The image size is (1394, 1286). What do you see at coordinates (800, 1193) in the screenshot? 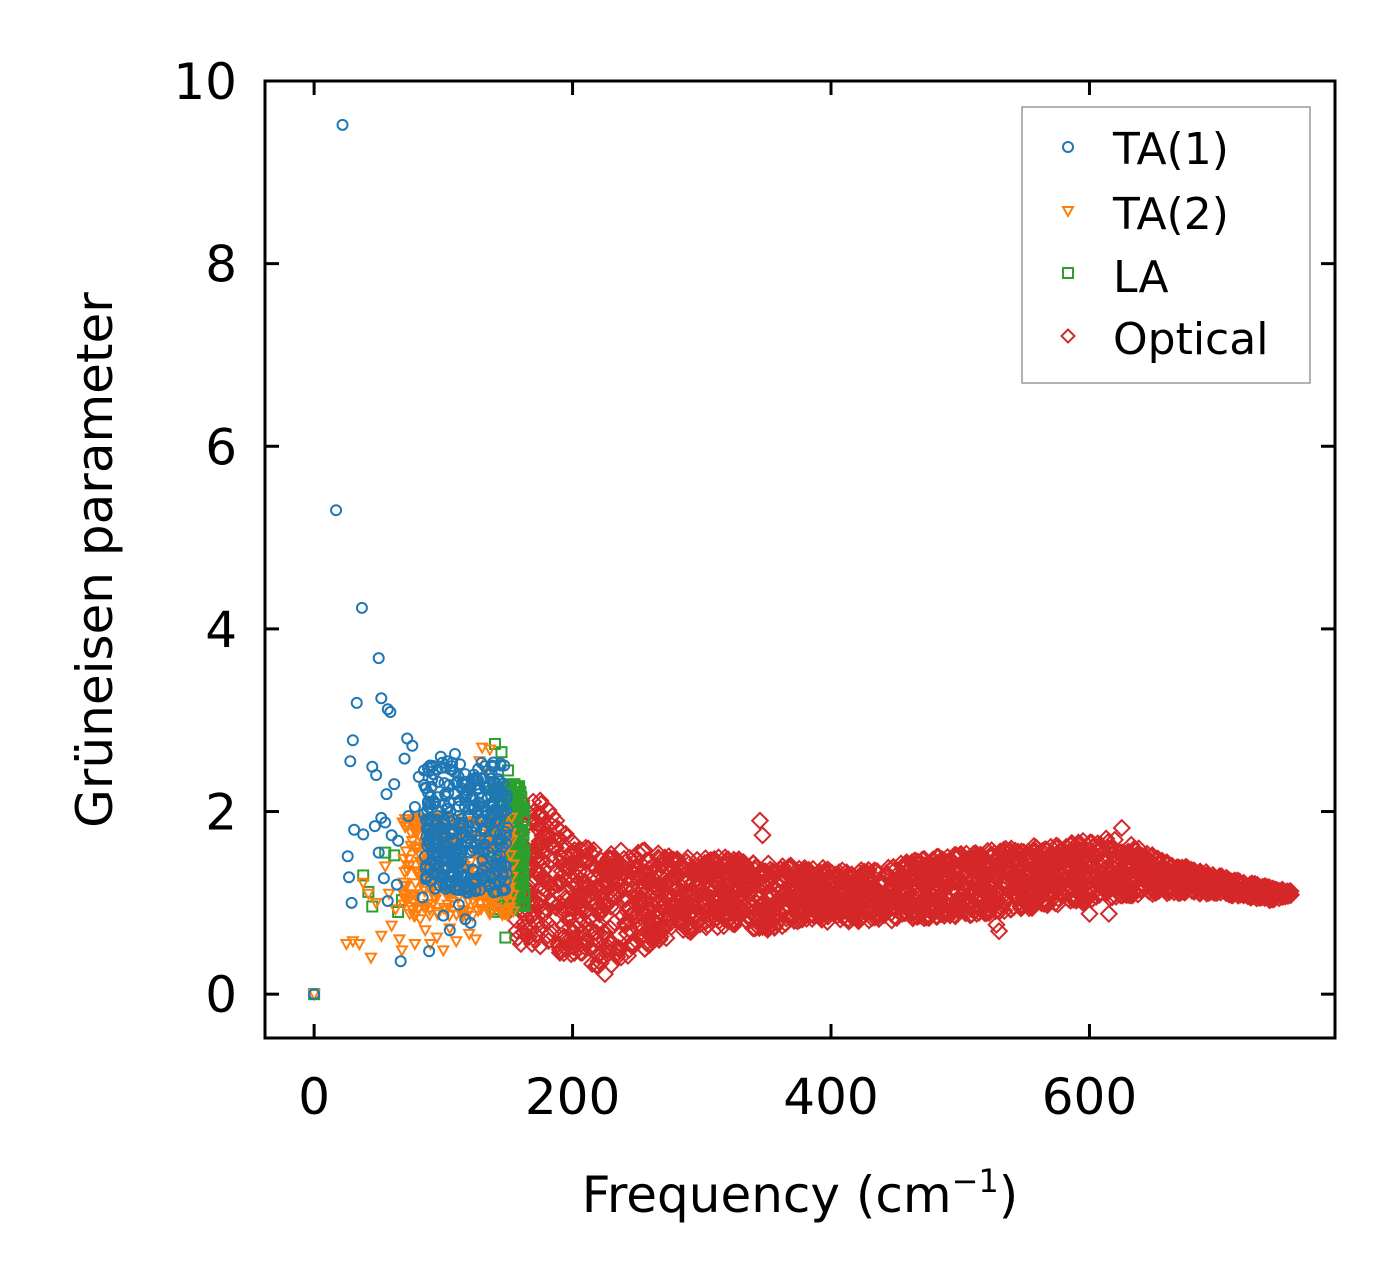
I see `x-axis-label: Frequency (cm−1)` at bounding box center [800, 1193].